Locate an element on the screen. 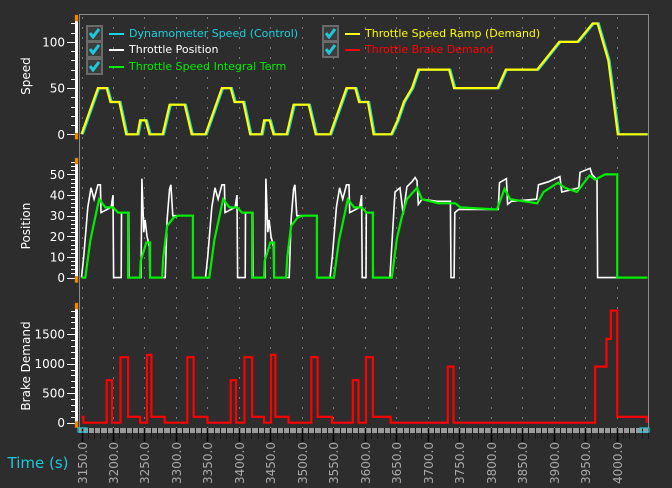  x-tick-label: 3500.0 is located at coordinates (303, 463).